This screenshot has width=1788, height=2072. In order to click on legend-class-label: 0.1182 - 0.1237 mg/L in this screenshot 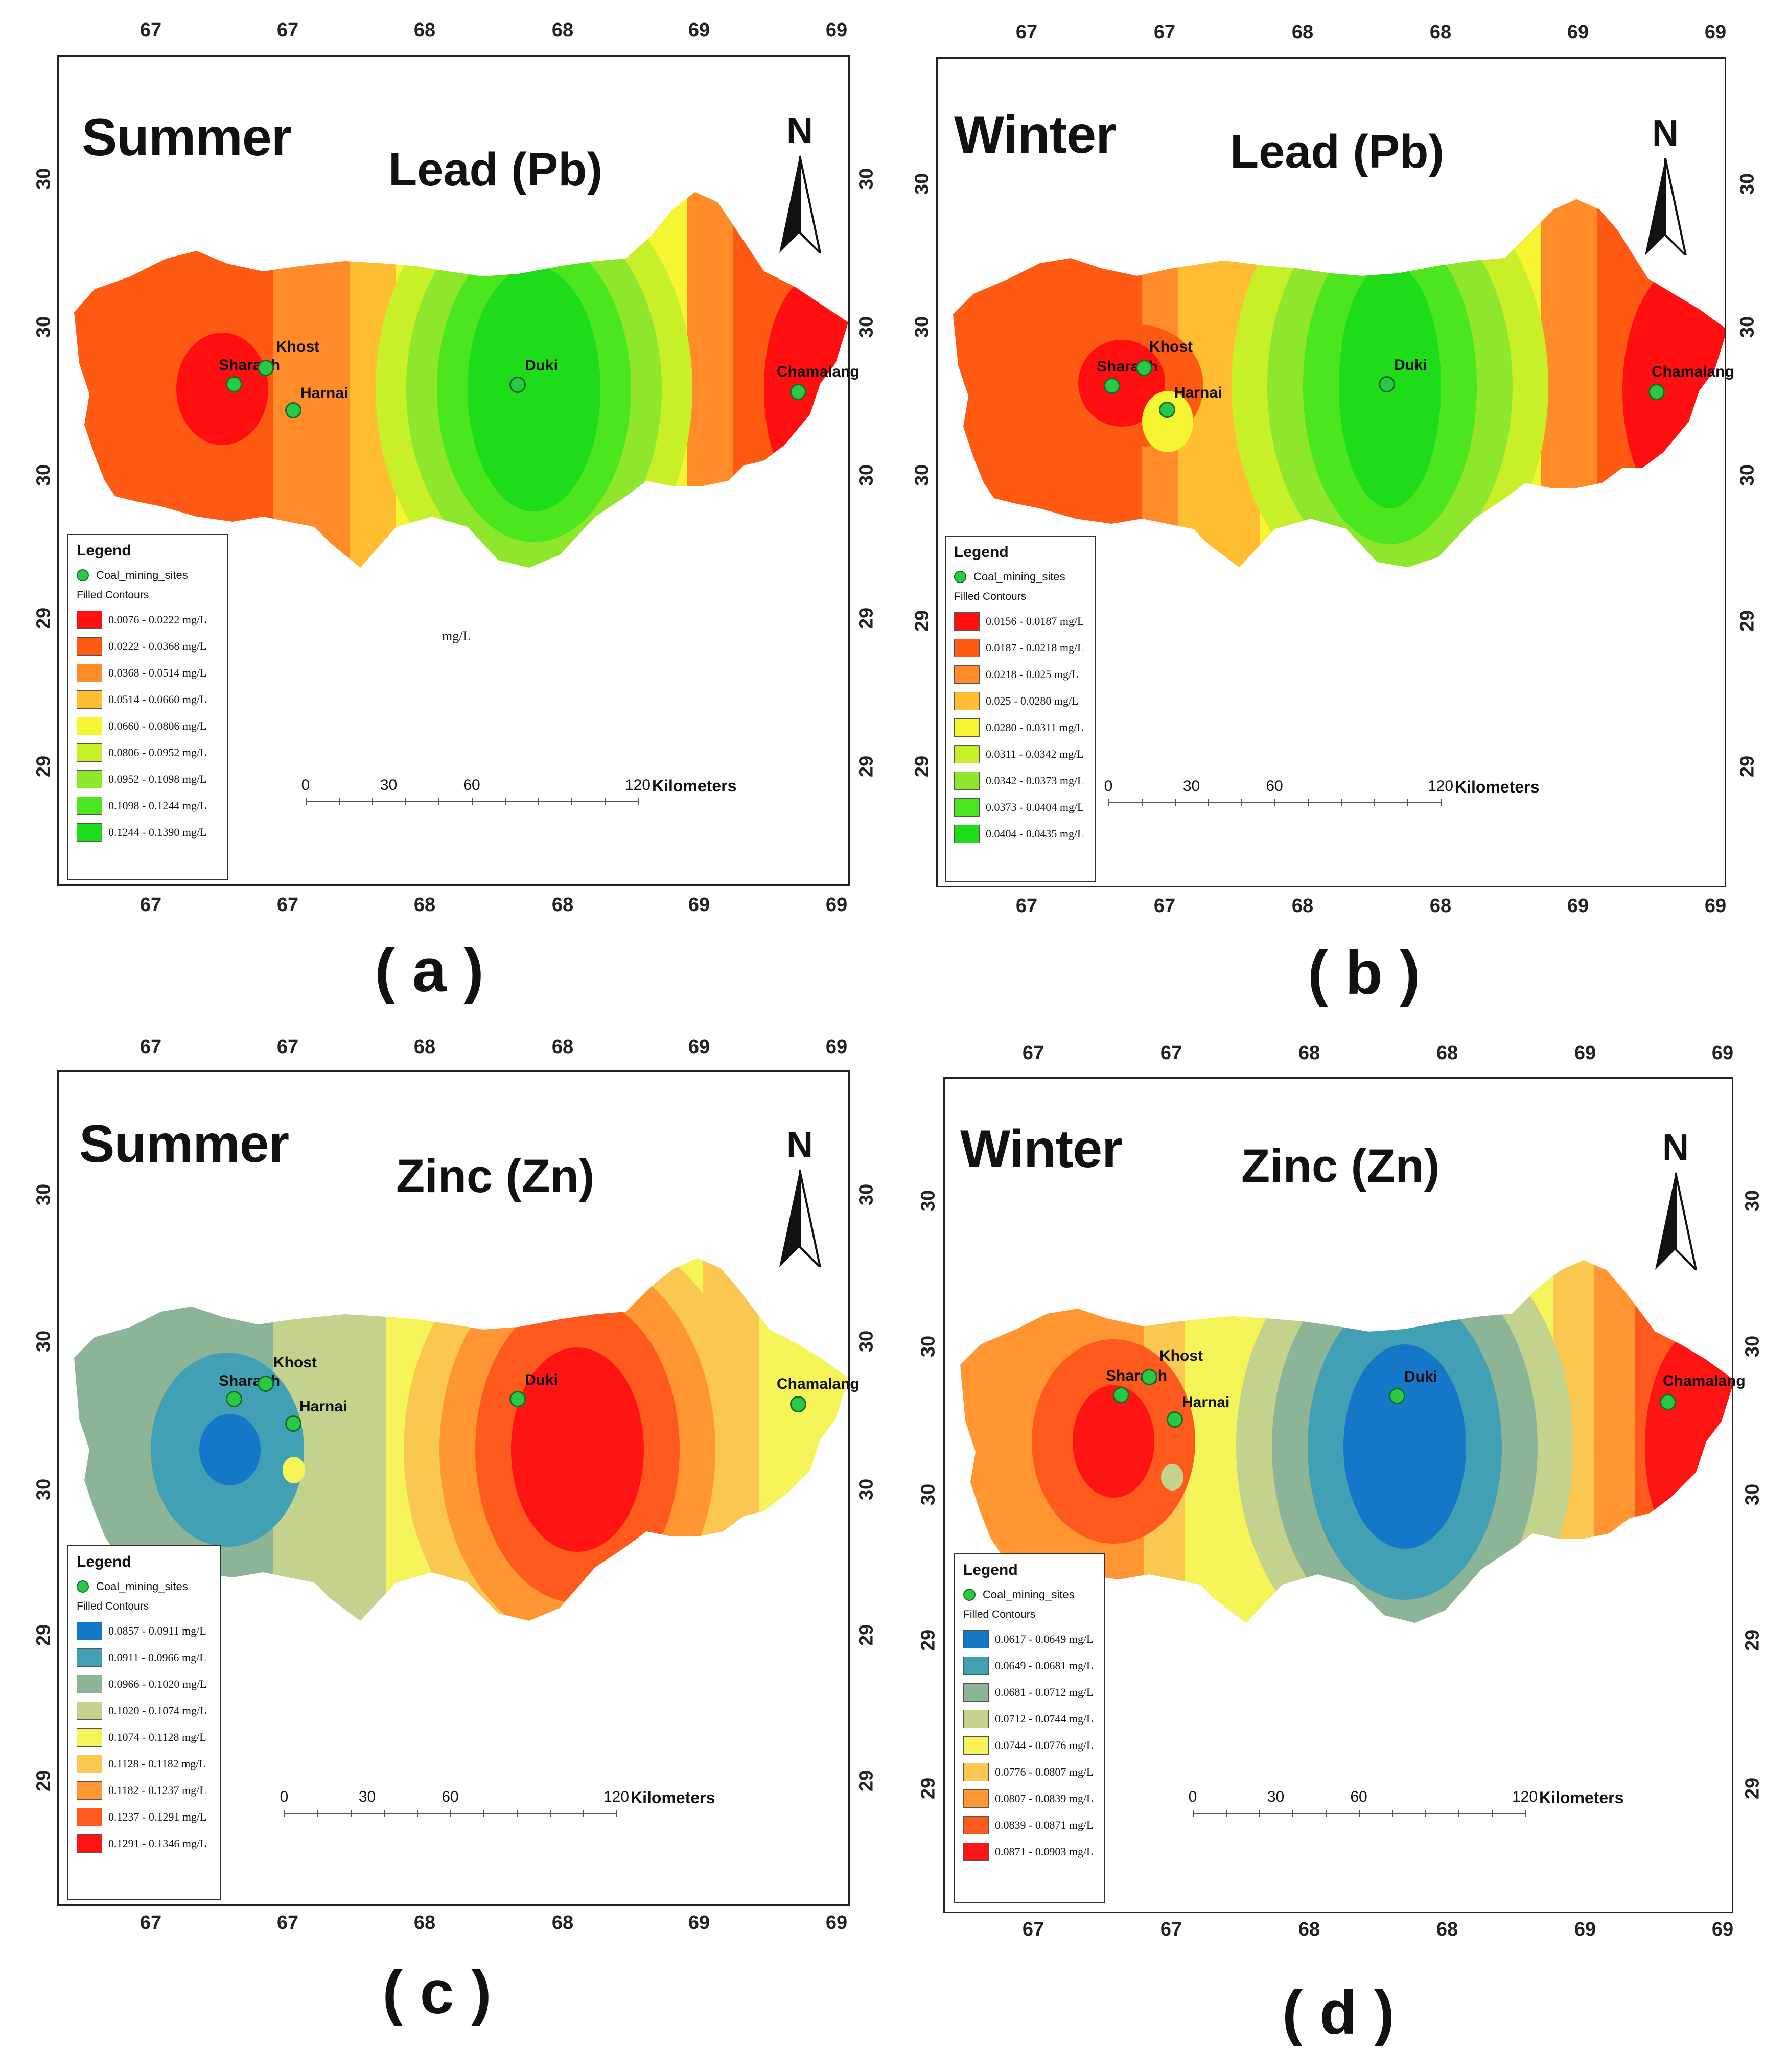, I will do `click(157, 1790)`.